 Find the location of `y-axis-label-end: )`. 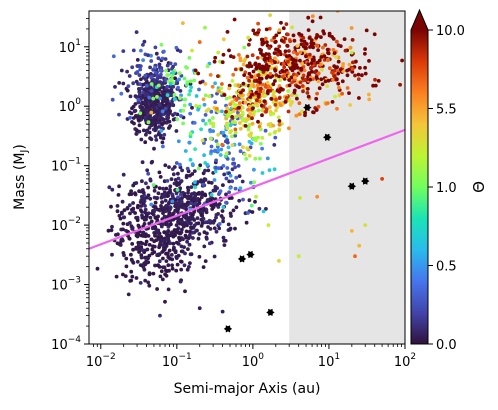

y-axis-label-end: ) is located at coordinates (20, 146).